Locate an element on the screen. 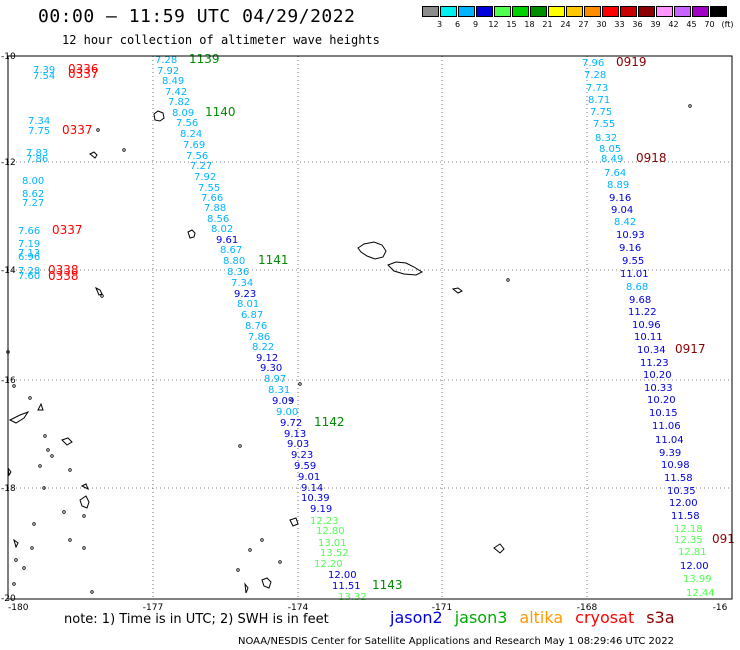 This screenshot has height=650, width=740. wave-height-label: 9.13 is located at coordinates (295, 434).